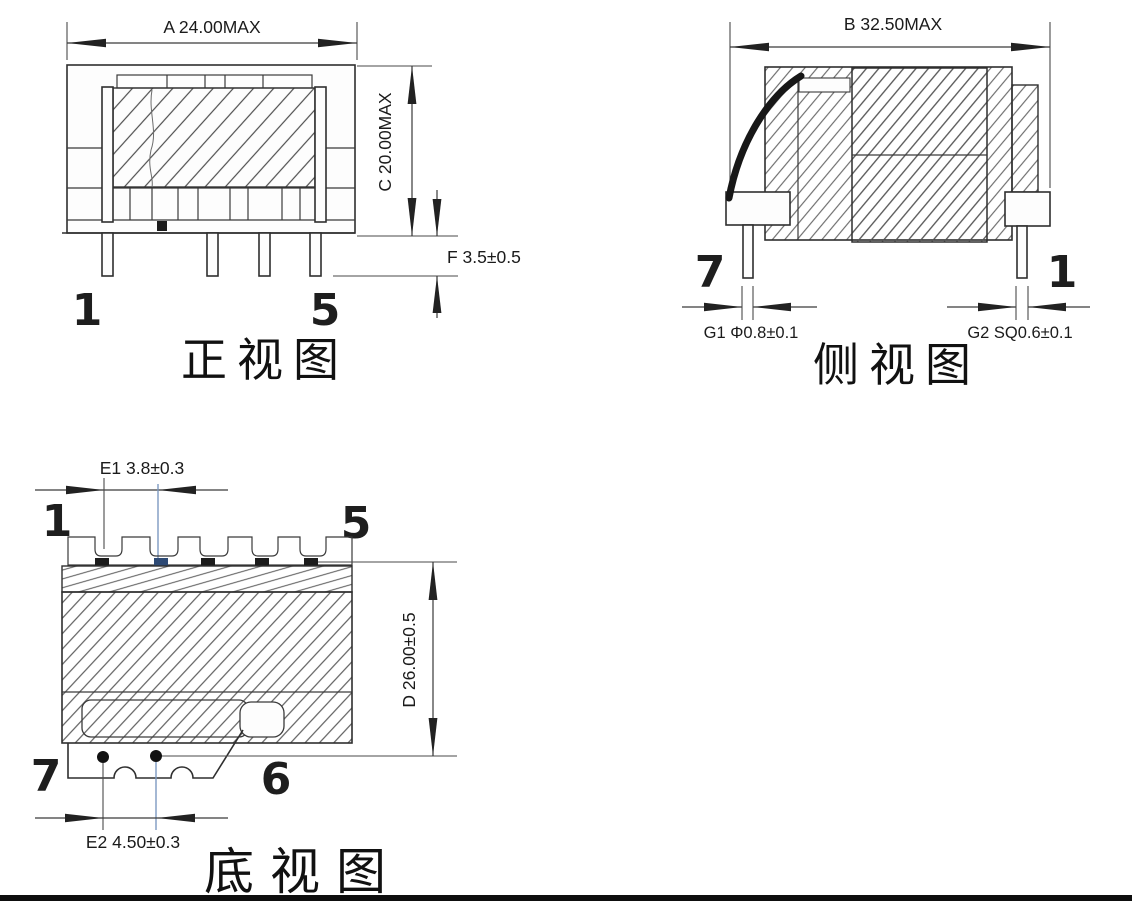 The width and height of the screenshot is (1132, 902). What do you see at coordinates (57, 521) in the screenshot?
I see `bottom-pin-label-1: 1` at bounding box center [57, 521].